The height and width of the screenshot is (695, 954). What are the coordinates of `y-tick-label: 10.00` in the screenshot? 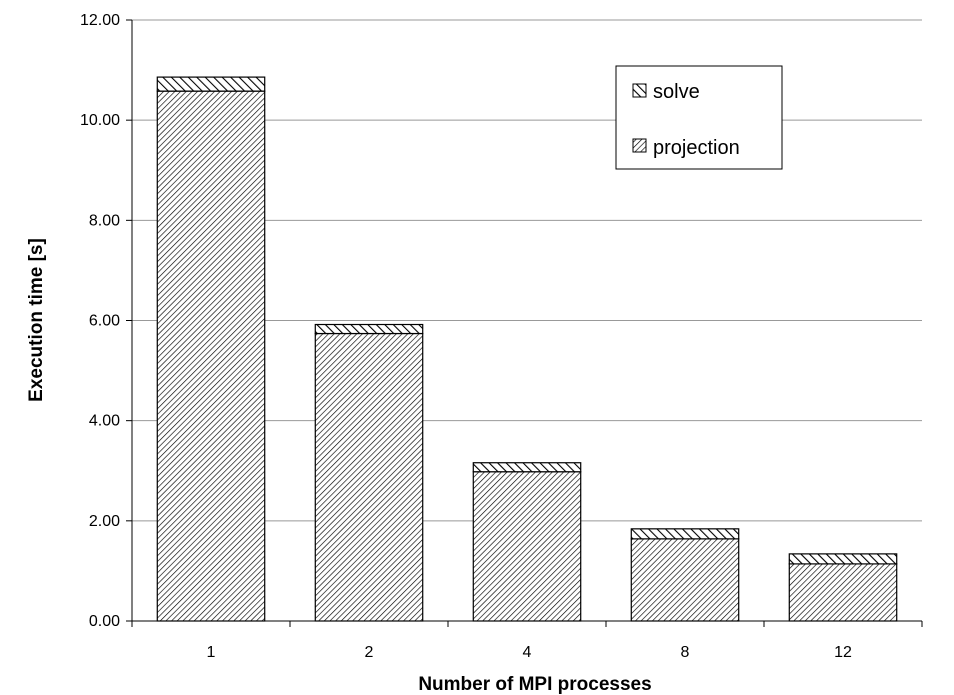 It's located at (100, 120).